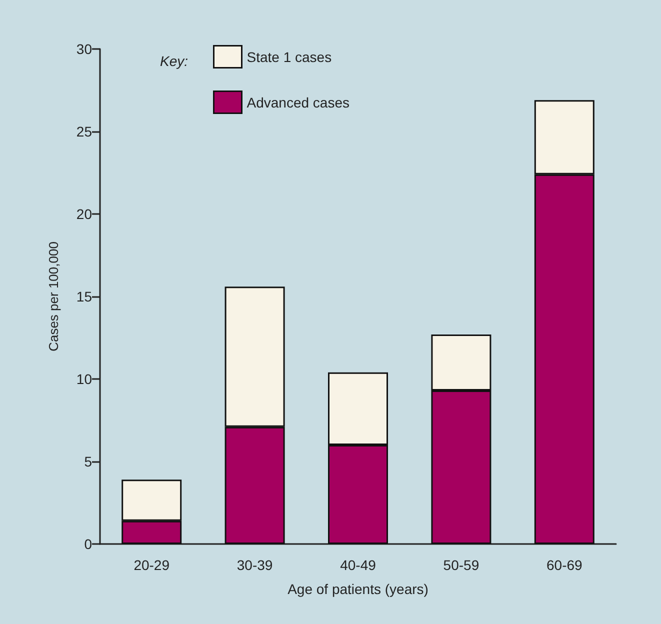 The height and width of the screenshot is (624, 661). Describe the element at coordinates (84, 214) in the screenshot. I see `y-tick-label: 20` at that location.